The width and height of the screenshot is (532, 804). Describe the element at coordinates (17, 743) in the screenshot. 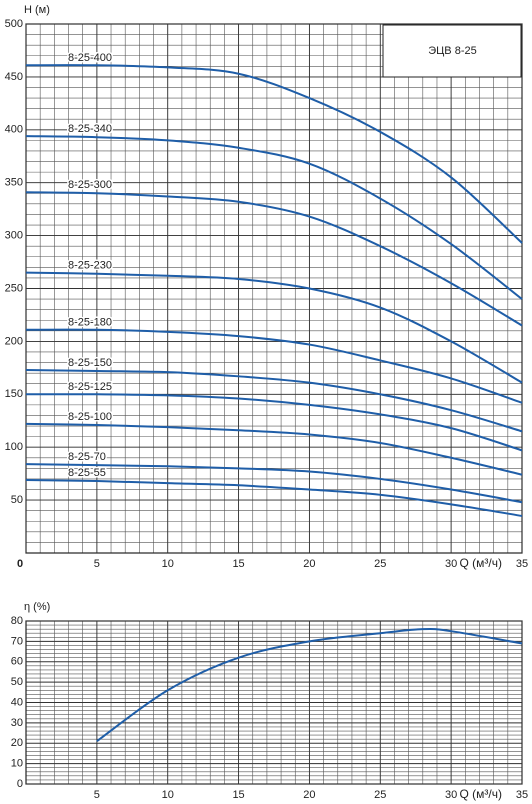

I see `y-tick-label: 20` at that location.